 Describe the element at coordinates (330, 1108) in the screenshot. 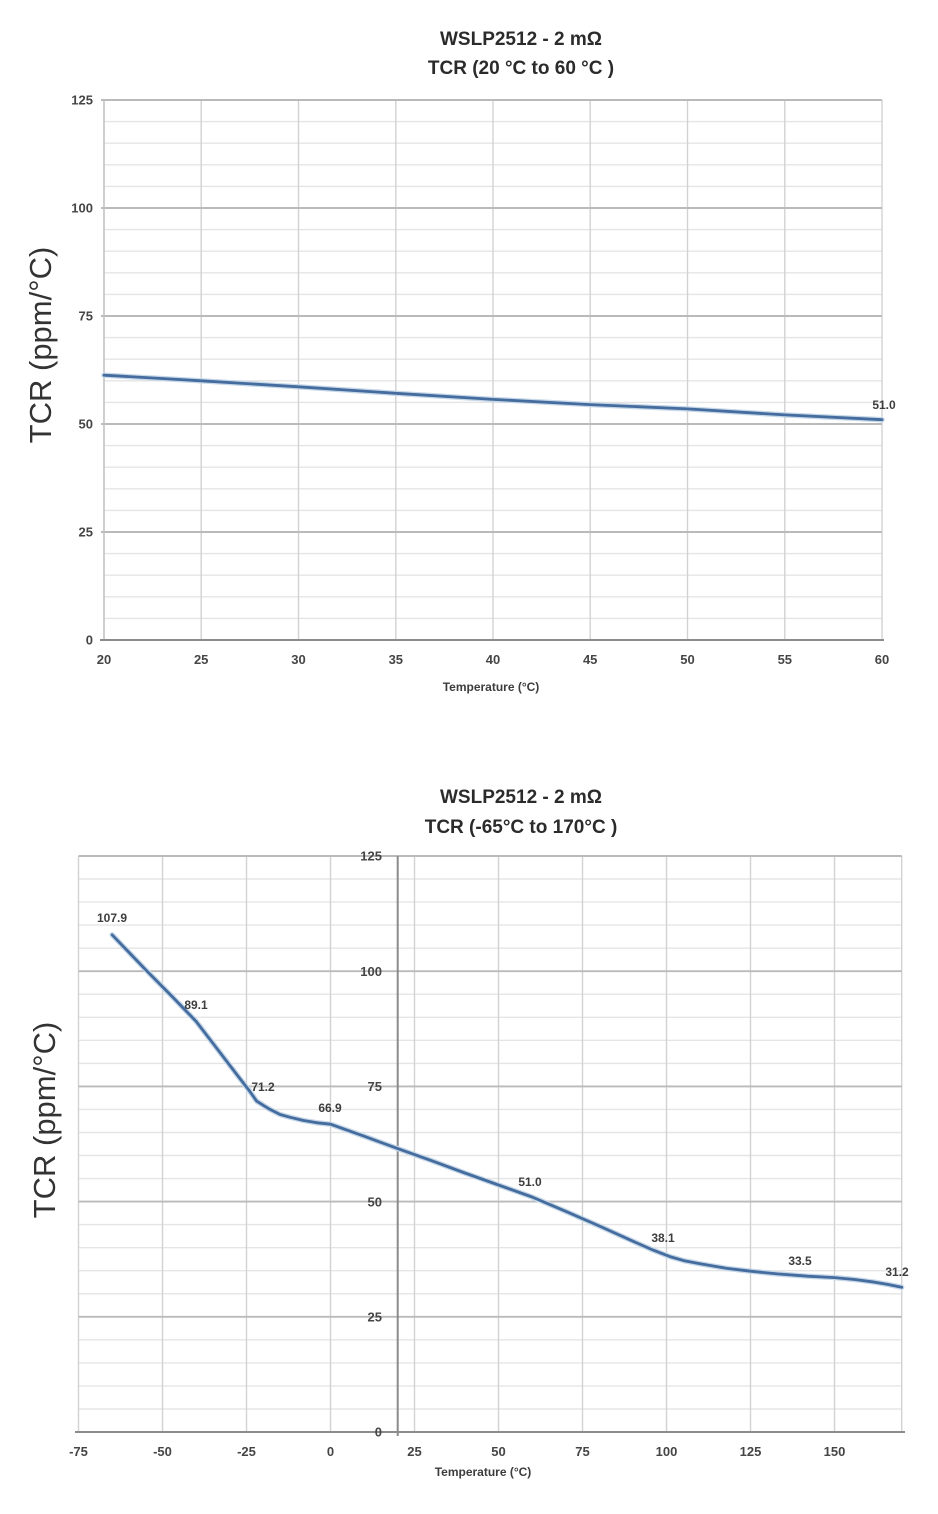

I see `svg-text: 66.9` at that location.